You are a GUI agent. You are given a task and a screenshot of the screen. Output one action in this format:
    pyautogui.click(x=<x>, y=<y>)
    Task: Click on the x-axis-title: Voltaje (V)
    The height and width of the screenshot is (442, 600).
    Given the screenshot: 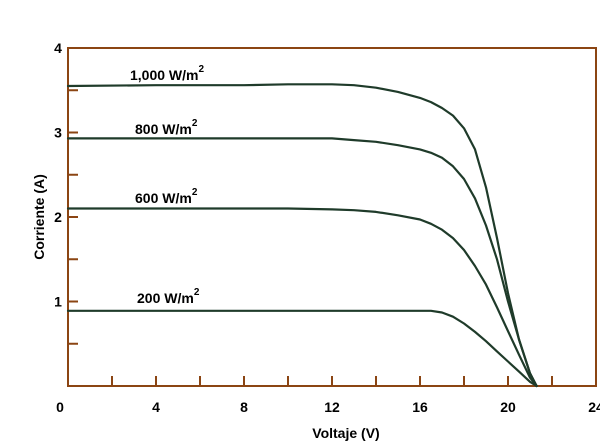 What is the action you would take?
    pyautogui.click(x=345, y=433)
    